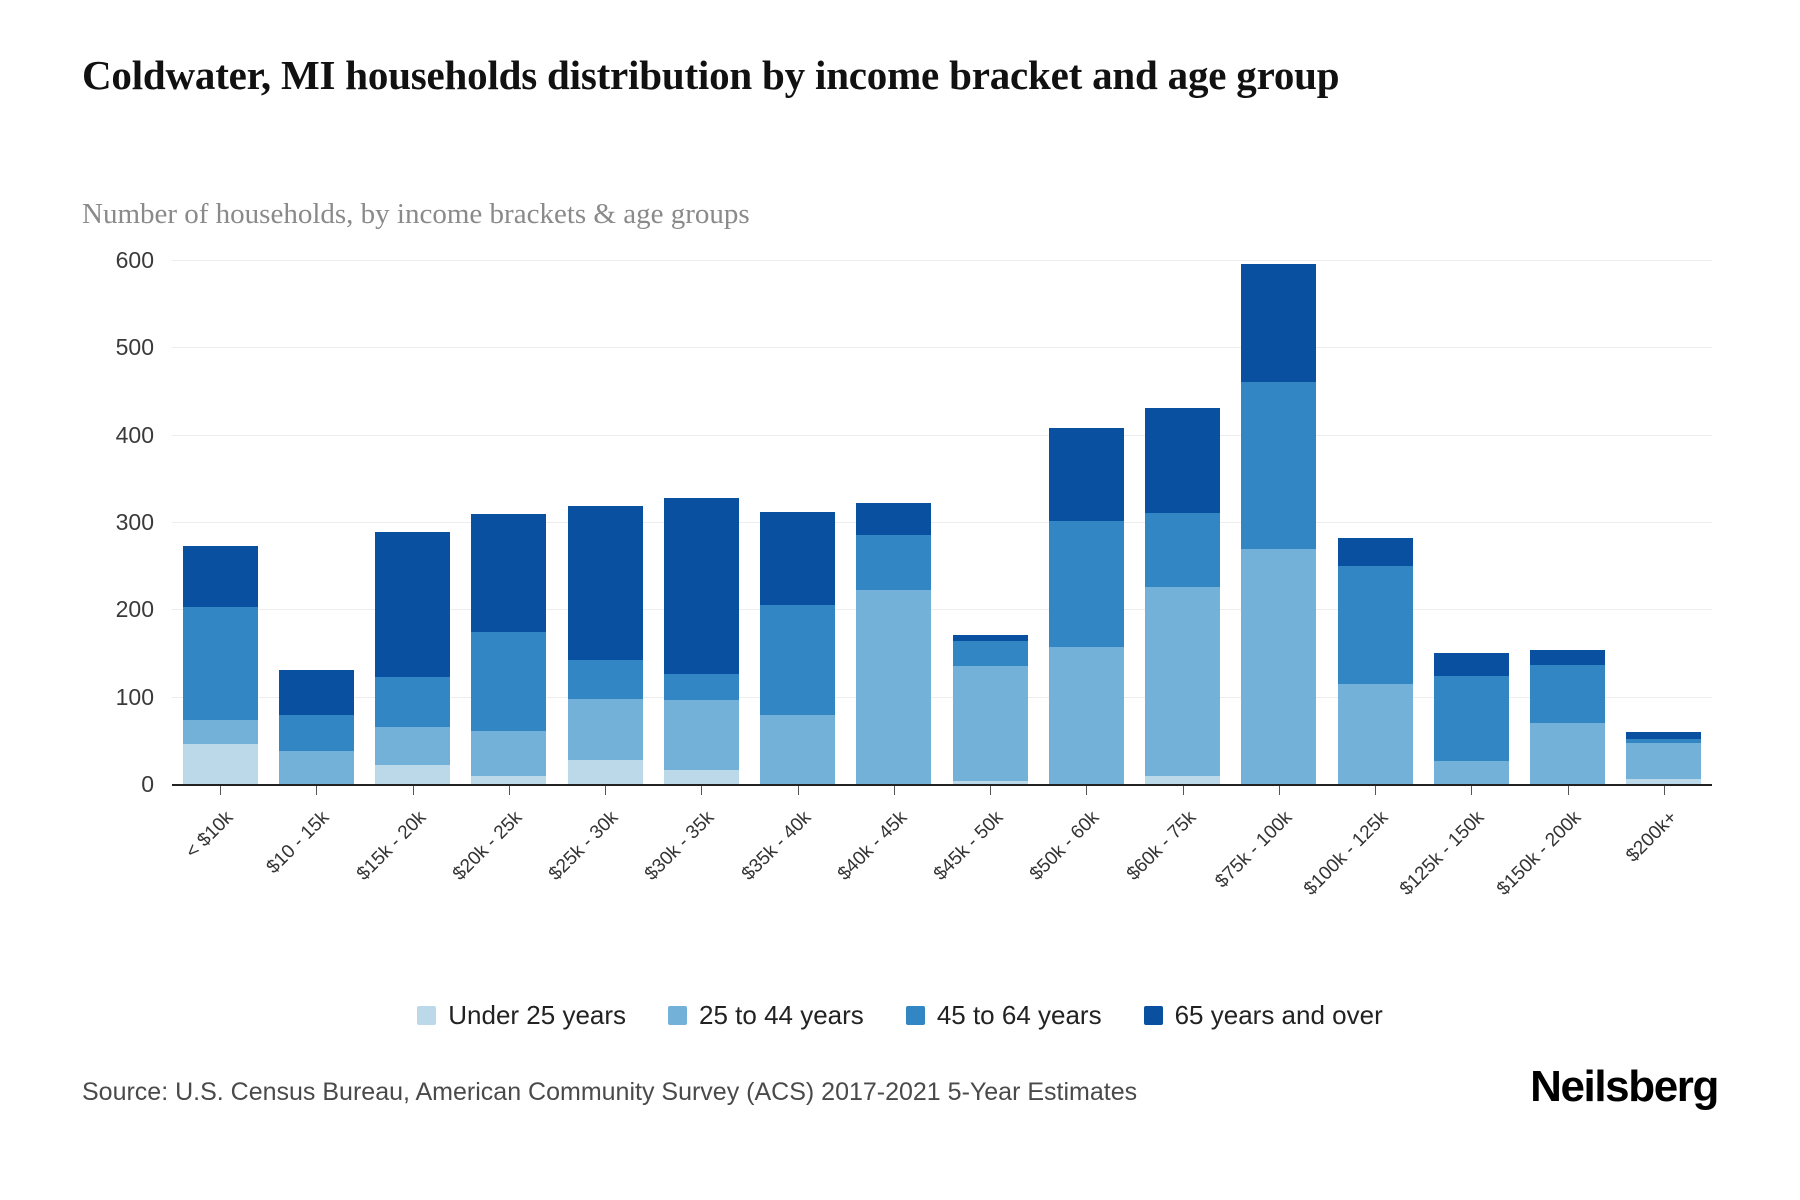 Image resolution: width=1800 pixels, height=1200 pixels. What do you see at coordinates (766, 1015) in the screenshot?
I see `legend-item: 25 to 44 years` at bounding box center [766, 1015].